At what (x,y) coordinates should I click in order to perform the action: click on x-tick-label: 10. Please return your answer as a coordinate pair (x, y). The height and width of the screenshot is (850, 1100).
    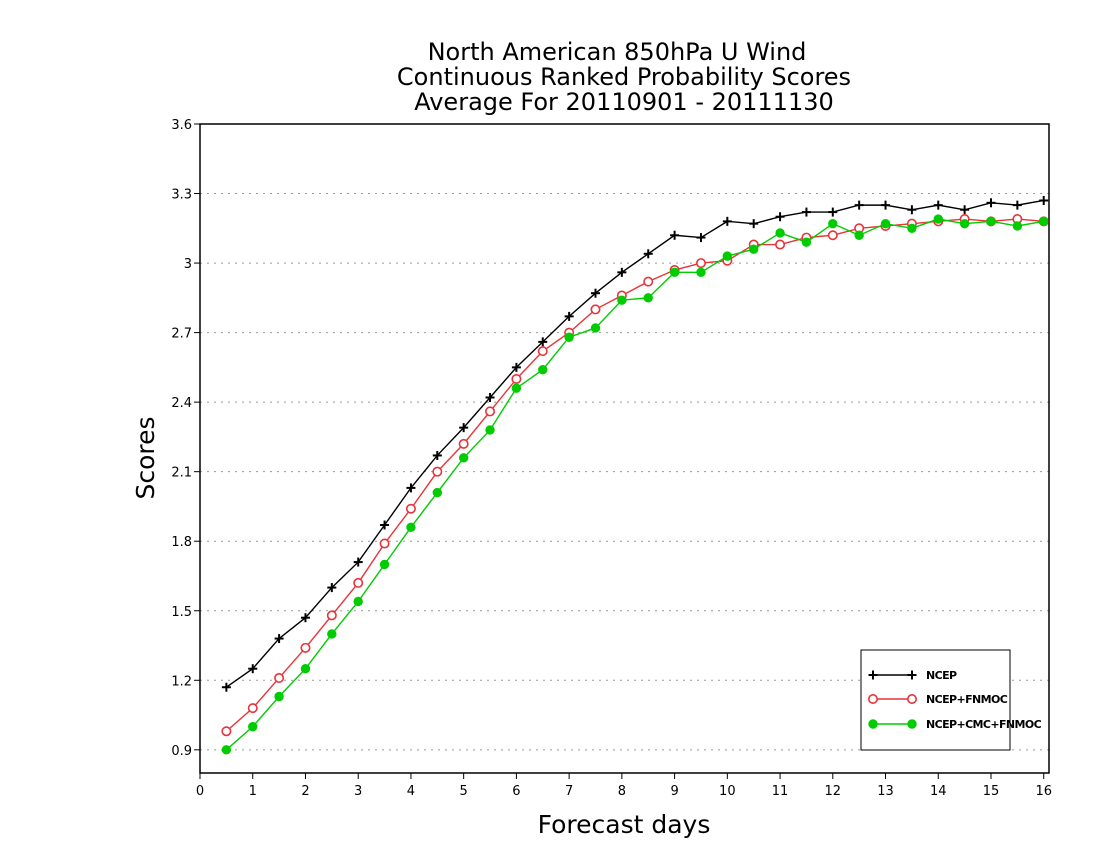
    Looking at the image, I should click on (727, 791).